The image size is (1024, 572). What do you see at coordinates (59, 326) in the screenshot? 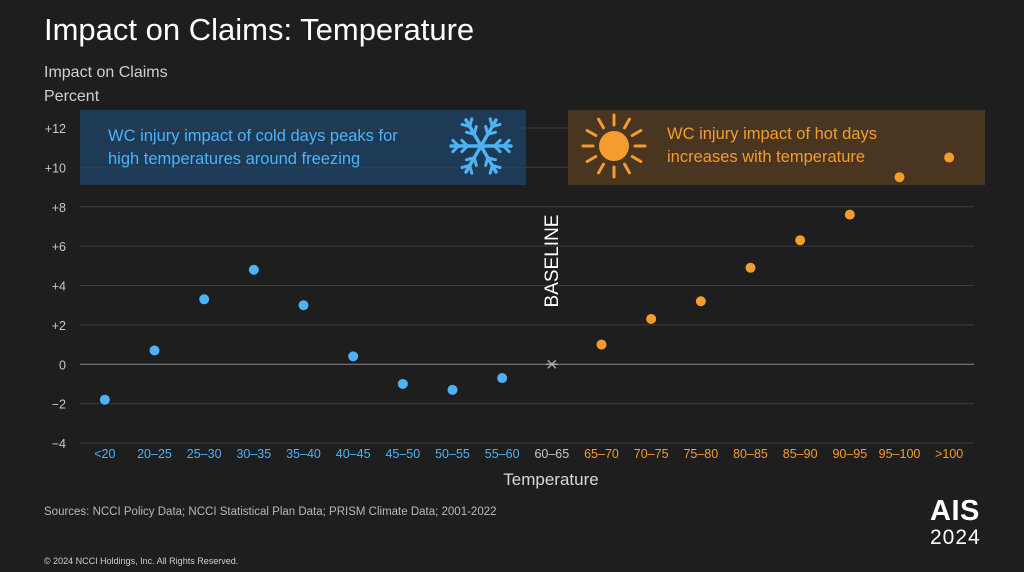
I see `y-tick-label: +2` at bounding box center [59, 326].